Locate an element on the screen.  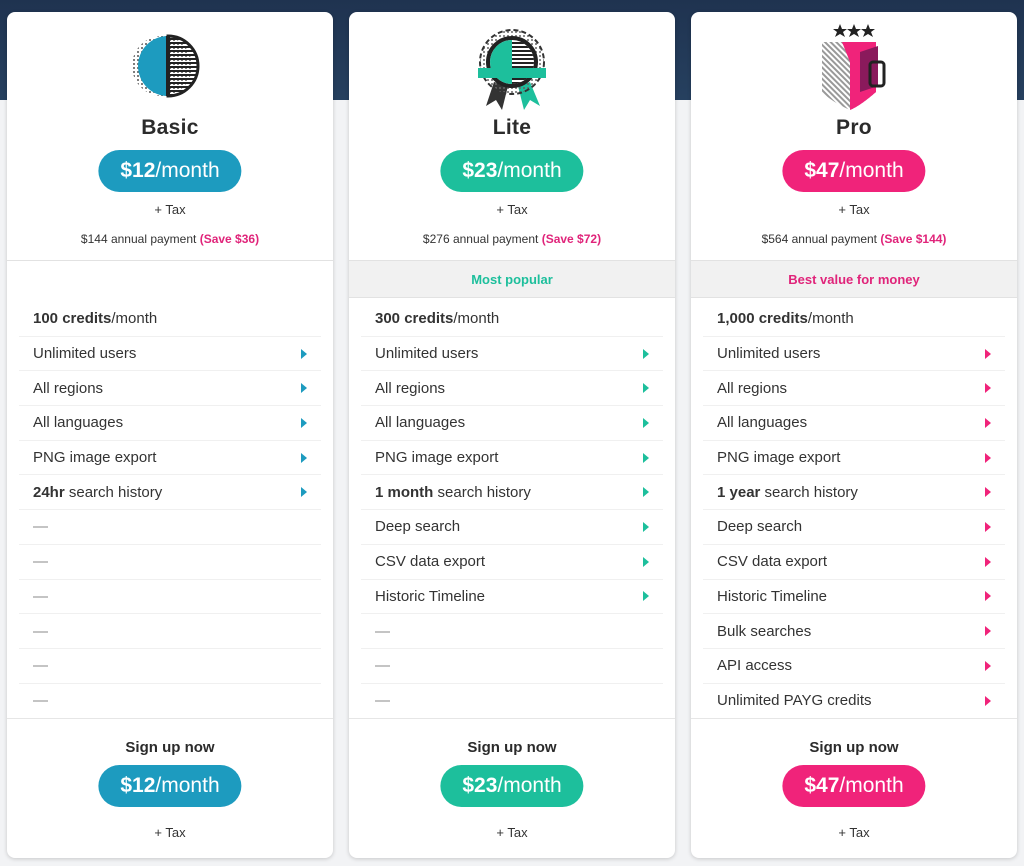
feature-row: 1 month search history is located at coordinates (512, 493).